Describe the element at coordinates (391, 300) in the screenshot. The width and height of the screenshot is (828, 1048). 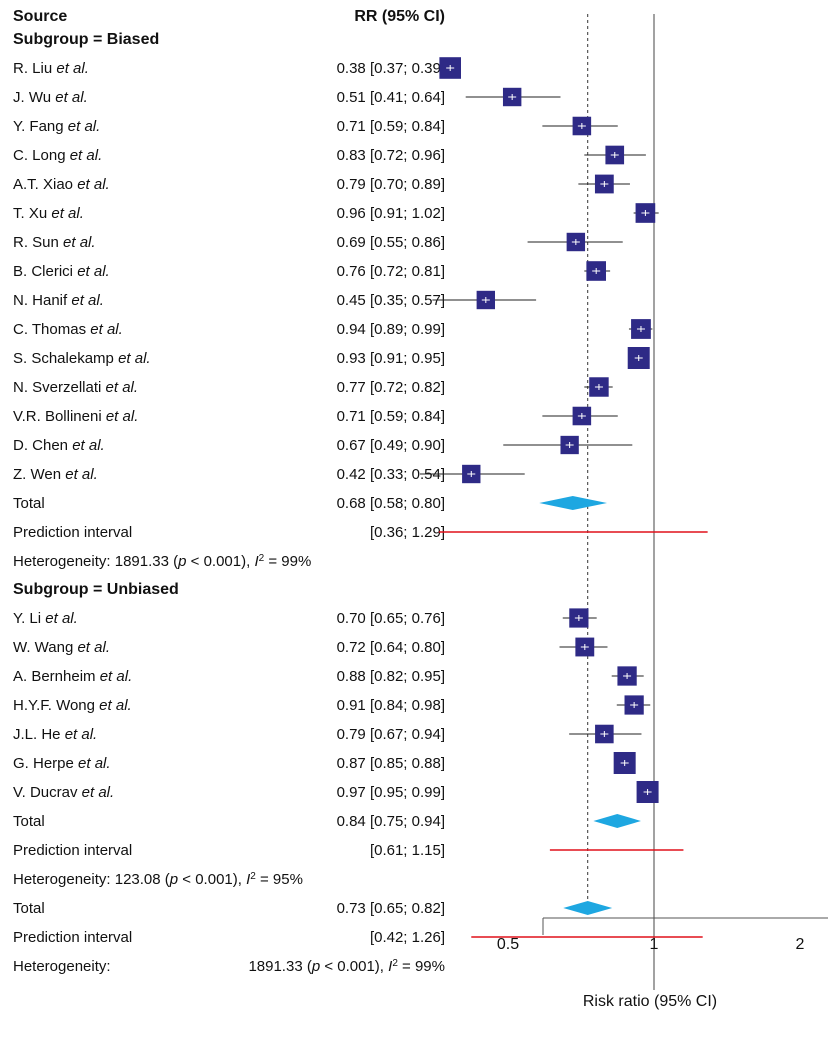
I see `study-row-value: 0.45 [0.35; 0.57]` at that location.